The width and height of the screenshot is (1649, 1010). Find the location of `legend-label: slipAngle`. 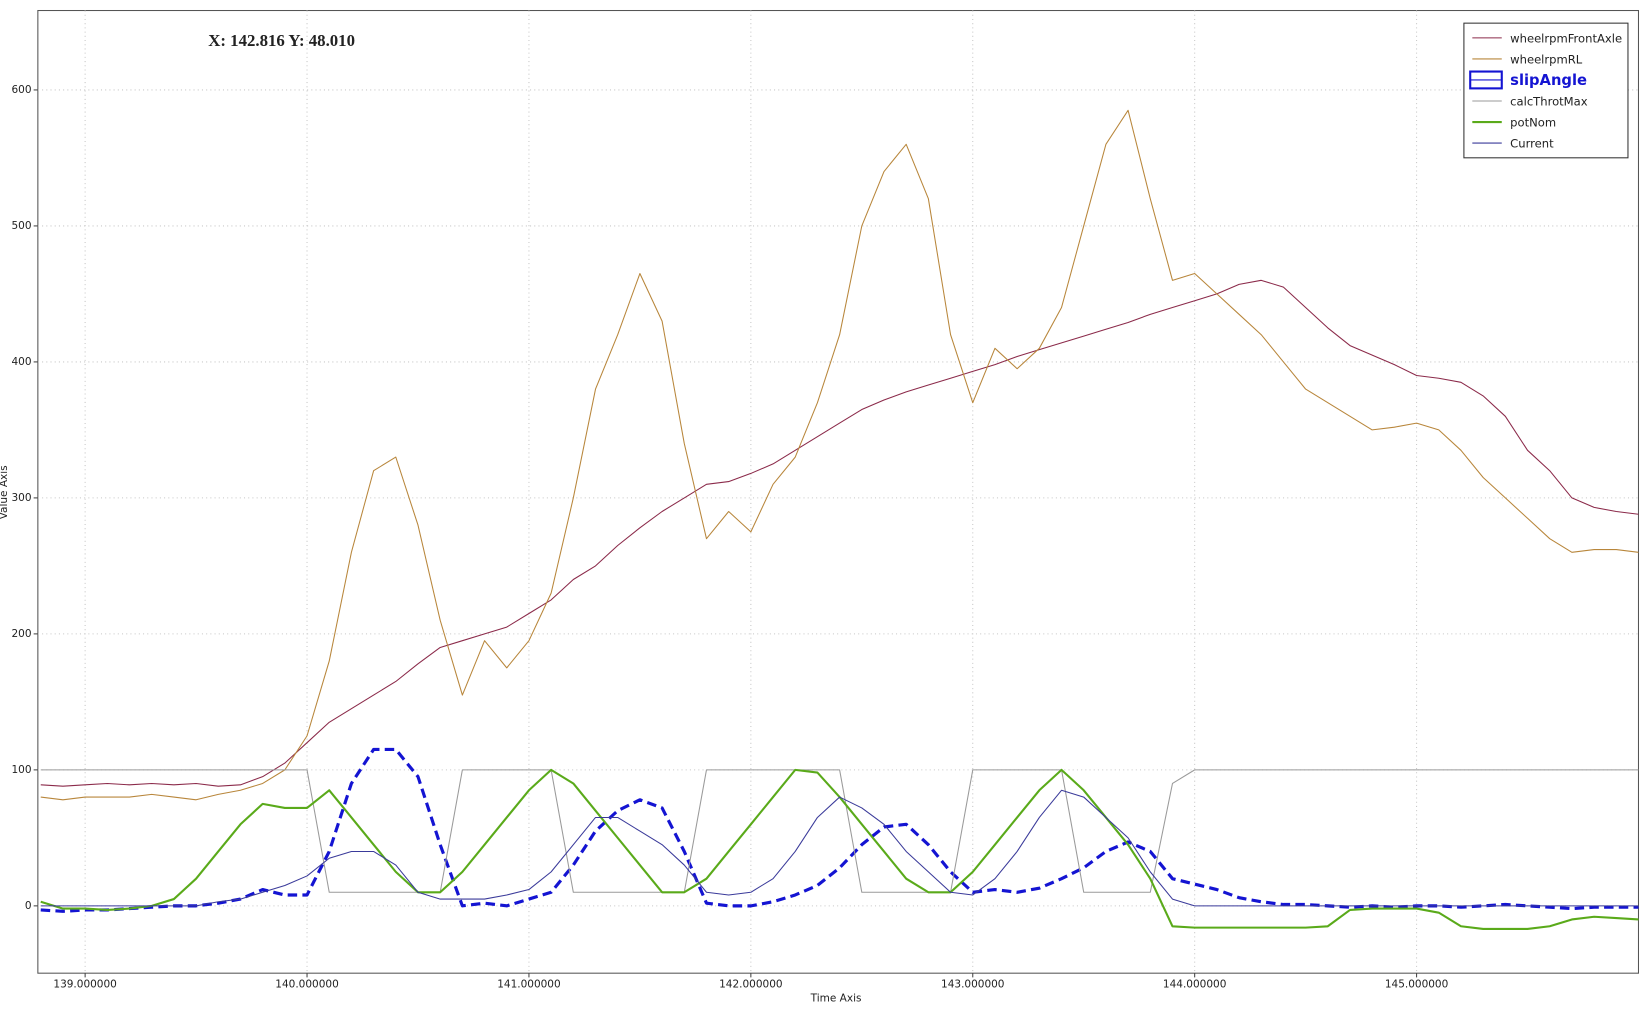

legend-label: slipAngle is located at coordinates (1548, 80).